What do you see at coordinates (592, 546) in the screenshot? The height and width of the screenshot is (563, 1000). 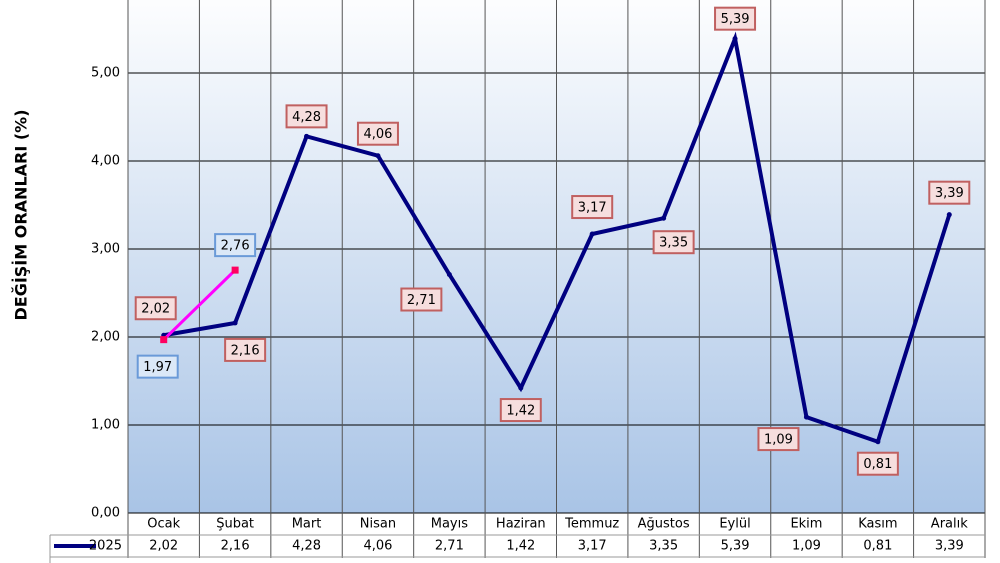 I see `table-value: 3,17` at bounding box center [592, 546].